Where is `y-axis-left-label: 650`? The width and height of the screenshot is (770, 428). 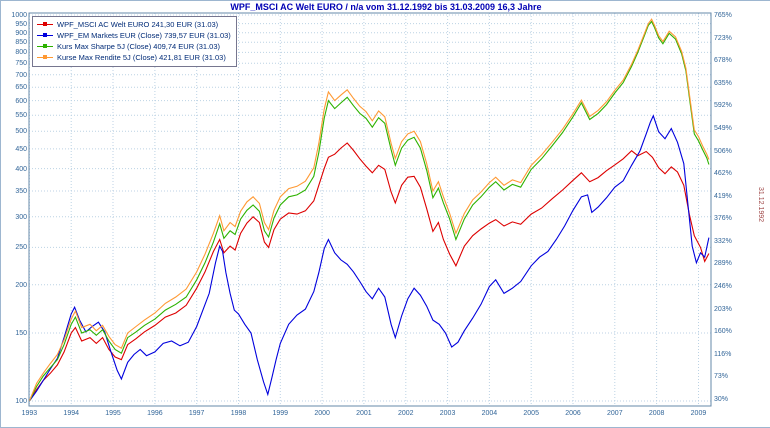 y-axis-left-label: 650 is located at coordinates (21, 88).